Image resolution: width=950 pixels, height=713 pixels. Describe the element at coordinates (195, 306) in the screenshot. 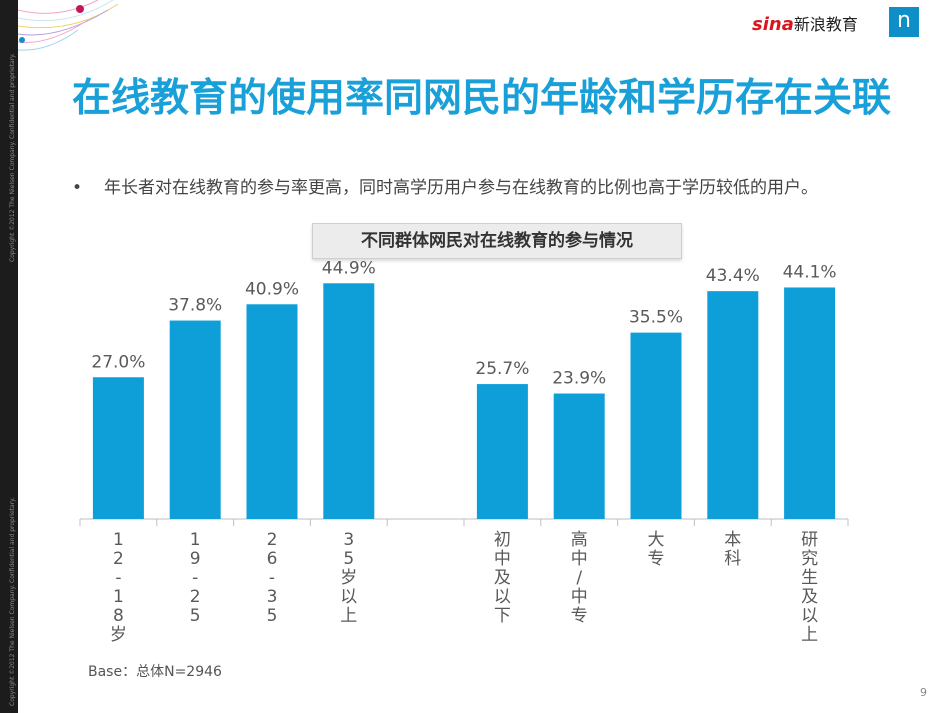

I see `bar-value-label: 37.8%` at that location.